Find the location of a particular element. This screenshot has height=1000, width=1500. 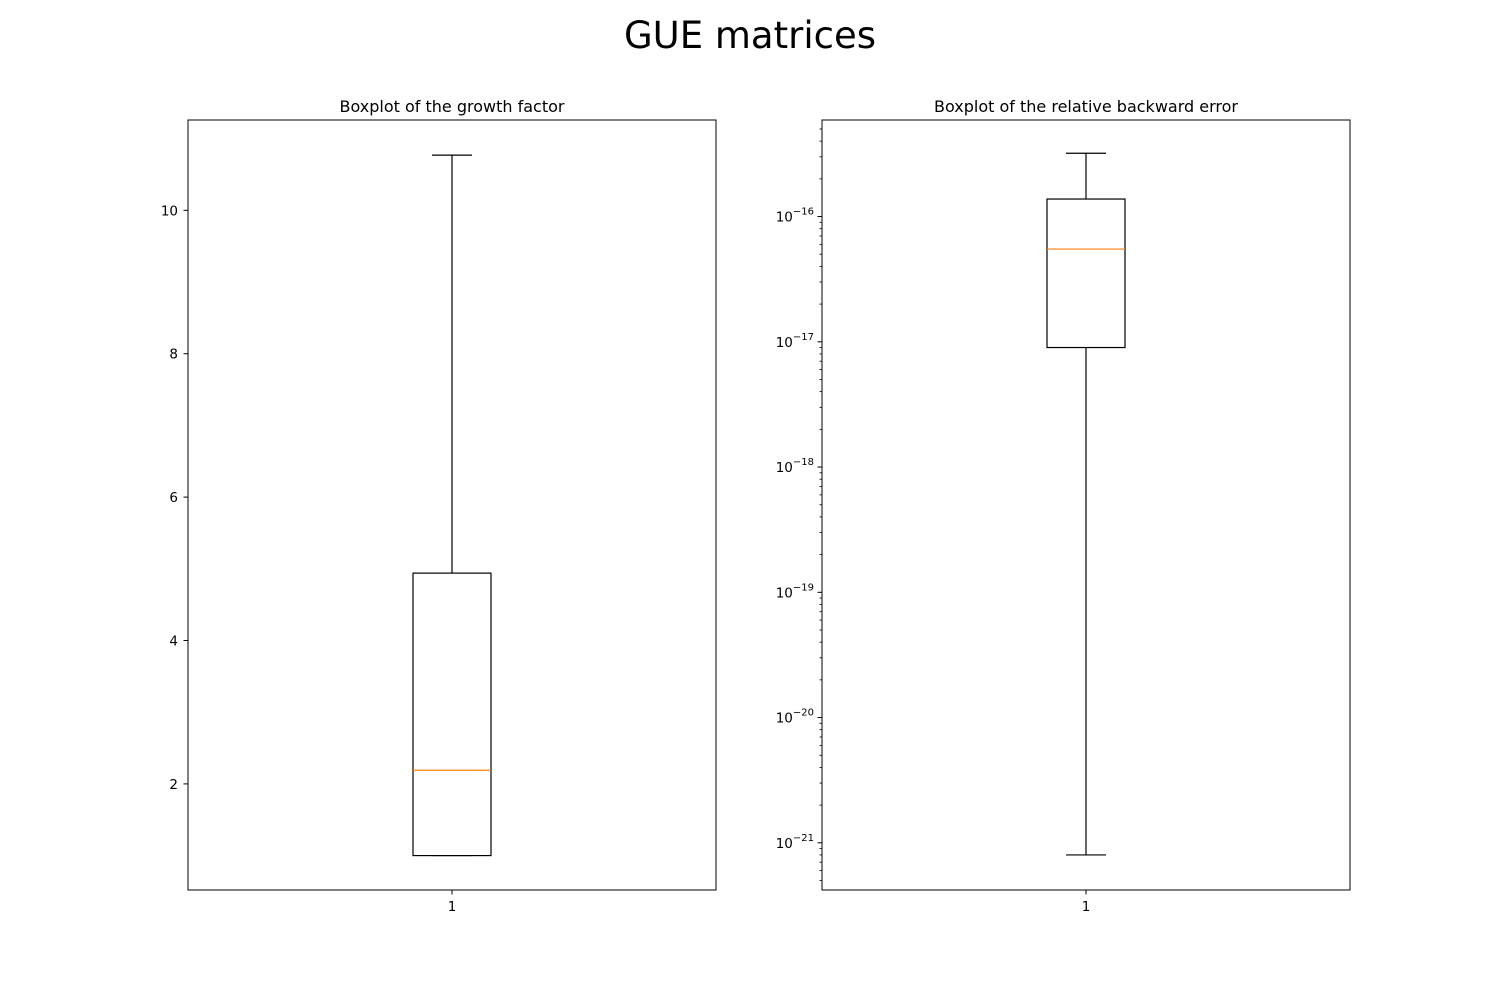

growth-factor-y-tick-label: 2 is located at coordinates (173, 785).